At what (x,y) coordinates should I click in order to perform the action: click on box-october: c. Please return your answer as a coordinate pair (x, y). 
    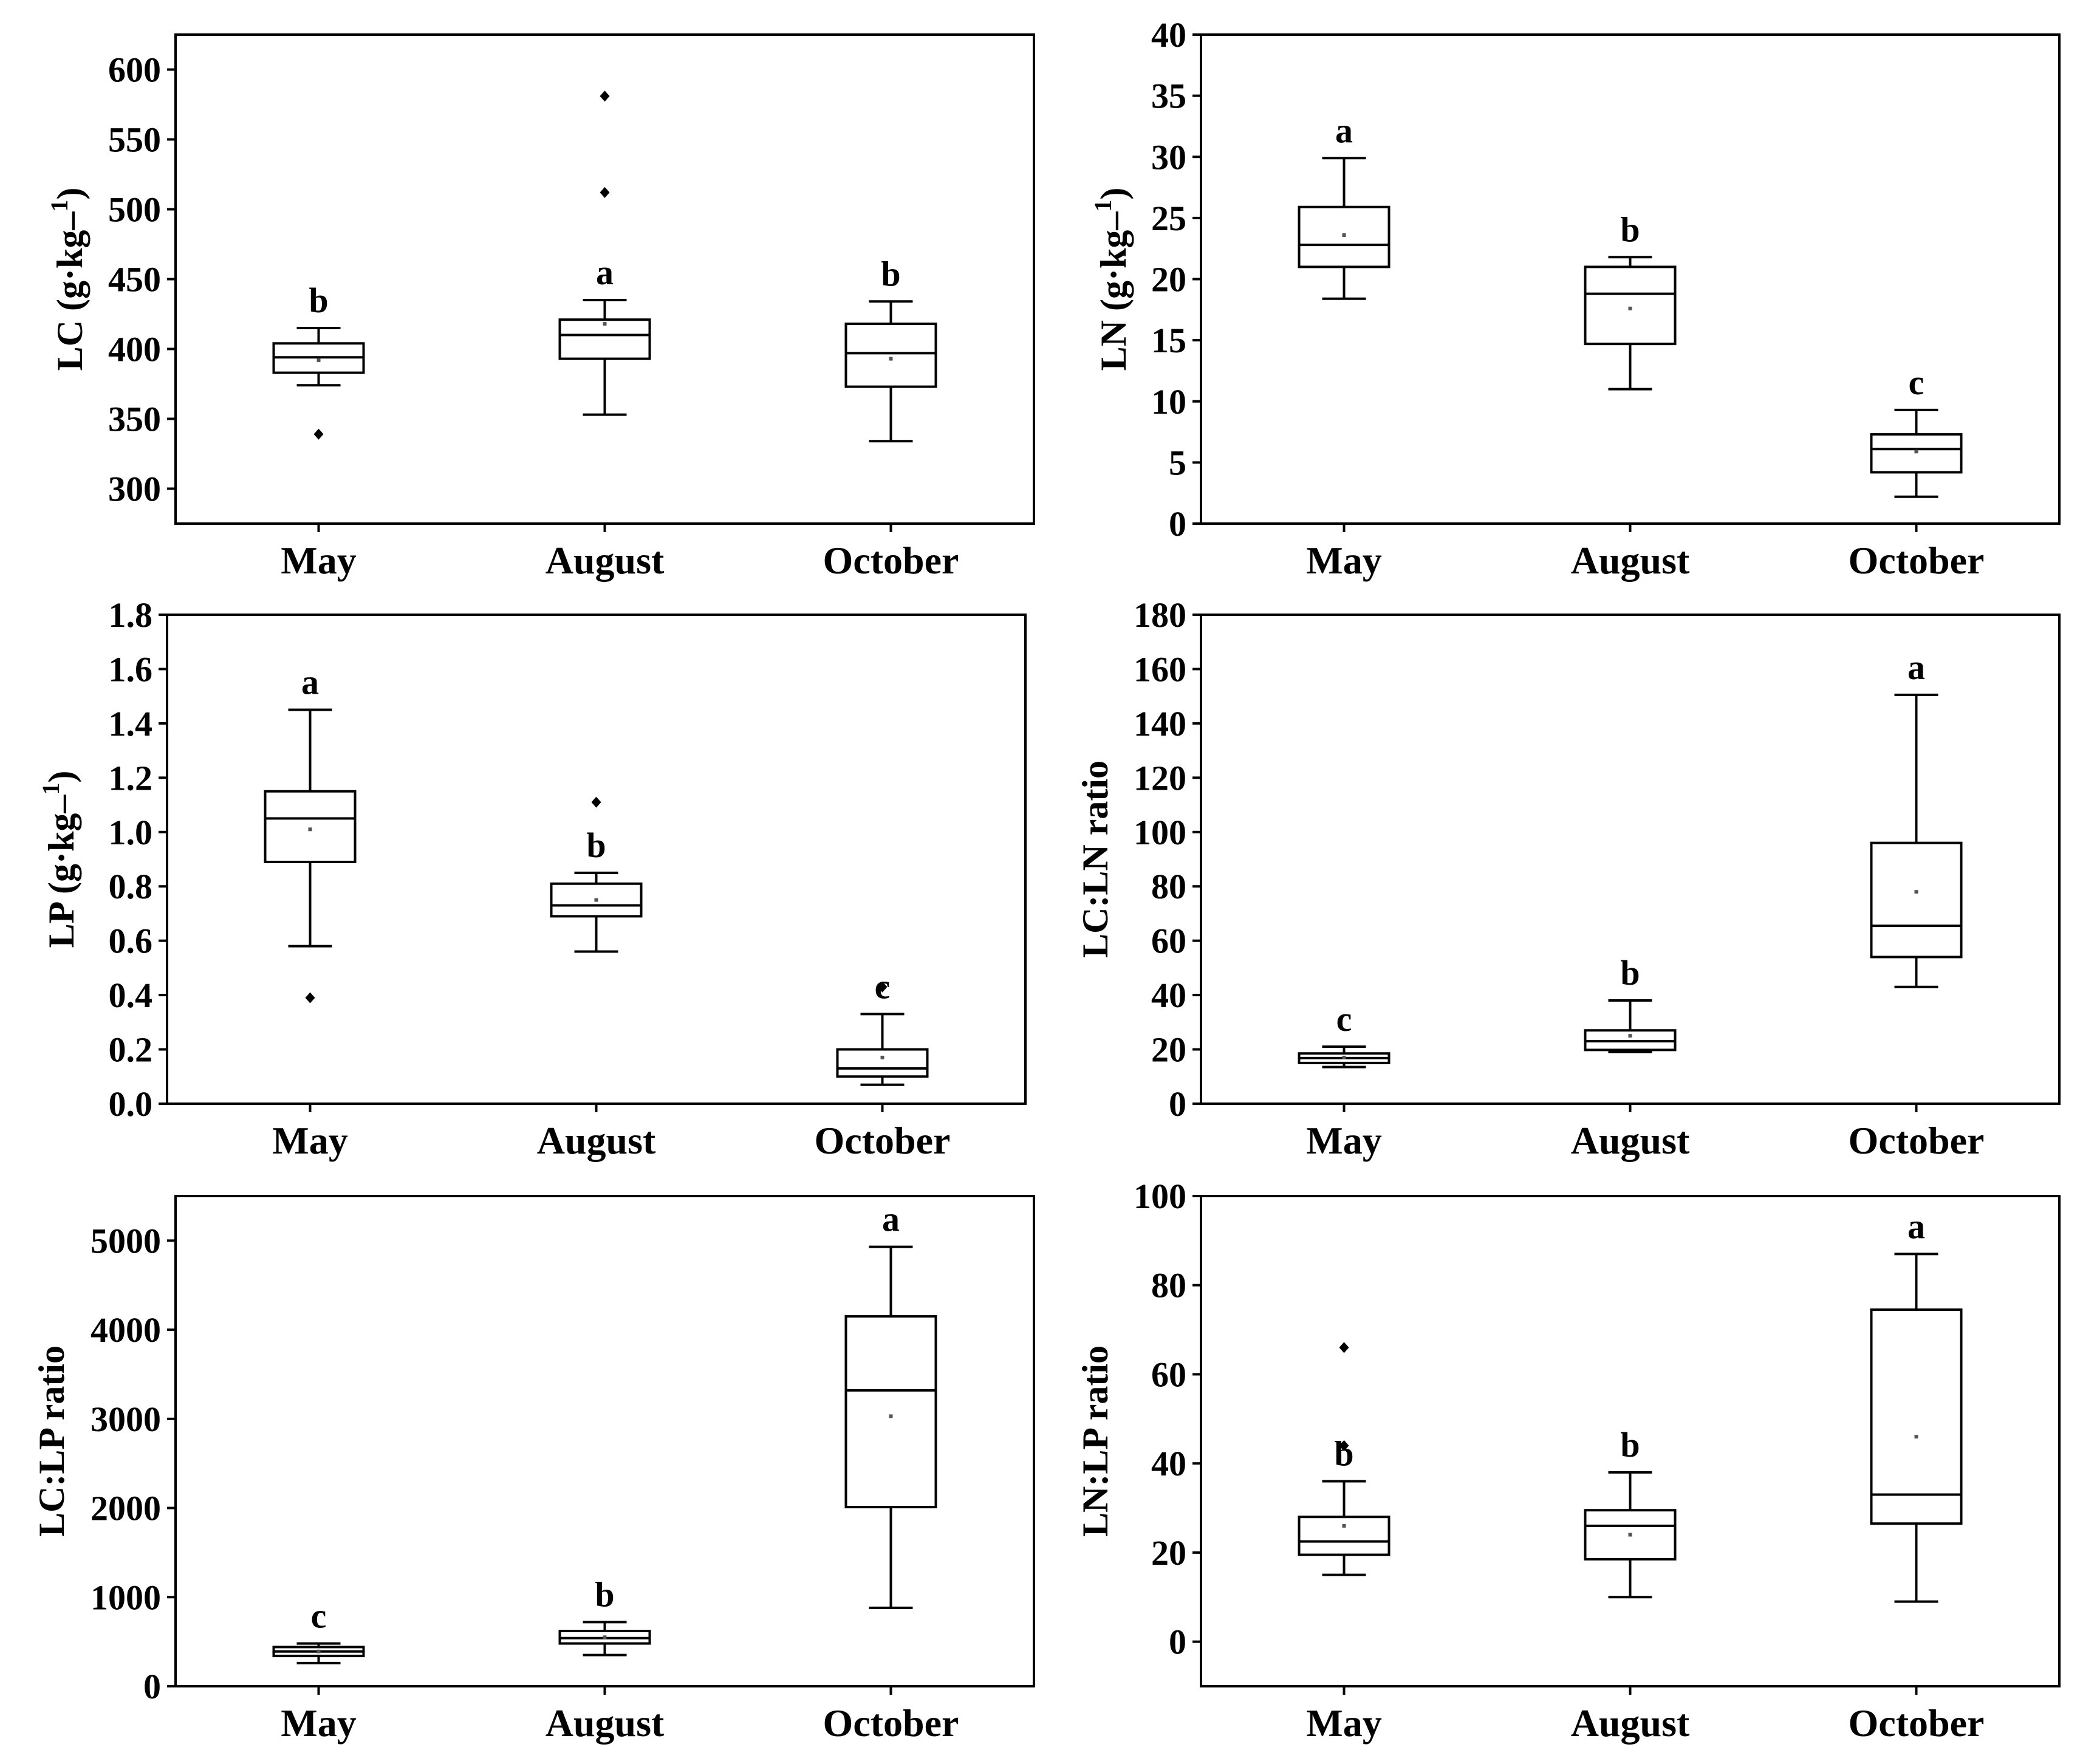
    Looking at the image, I should click on (1916, 430).